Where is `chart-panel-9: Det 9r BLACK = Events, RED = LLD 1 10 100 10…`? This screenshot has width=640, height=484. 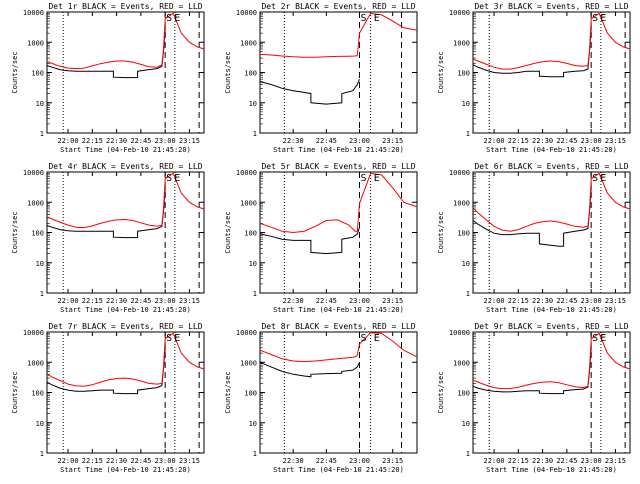
chart-panel-9: Det 9r BLACK = Events, RED = LLD 1 10 100 10… is located at coordinates (534, 398).